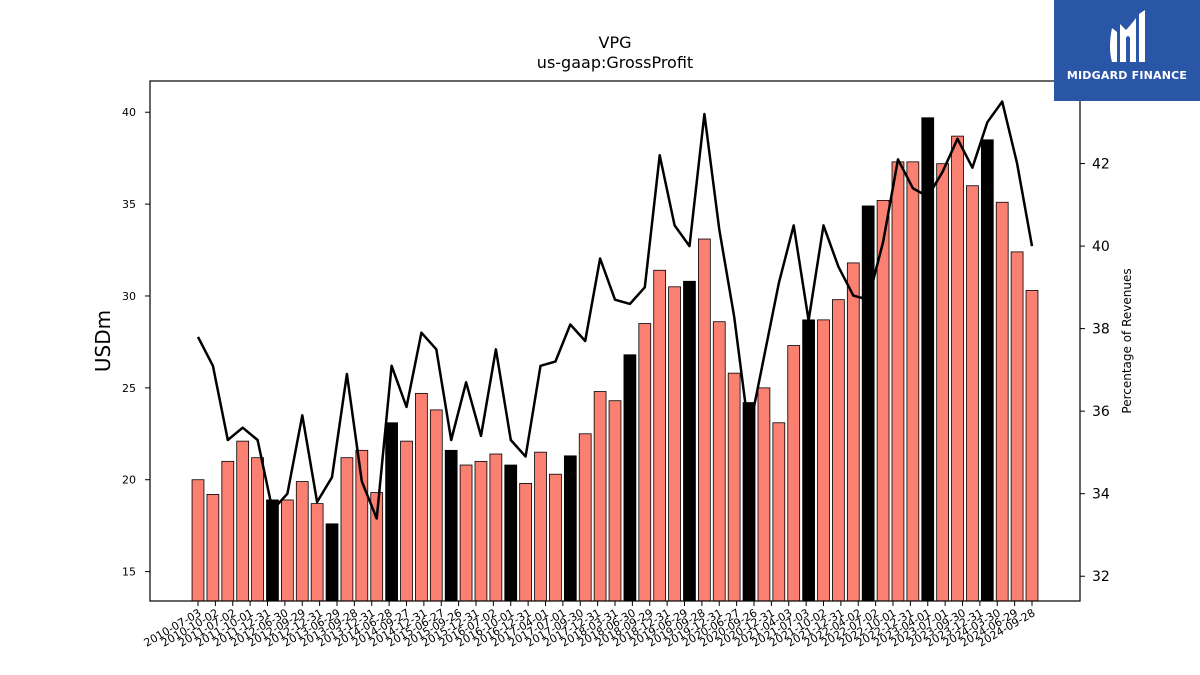  Describe the element at coordinates (136, 342) in the screenshot. I see `y-axis-left: 15 20 25 30 35 40` at that location.